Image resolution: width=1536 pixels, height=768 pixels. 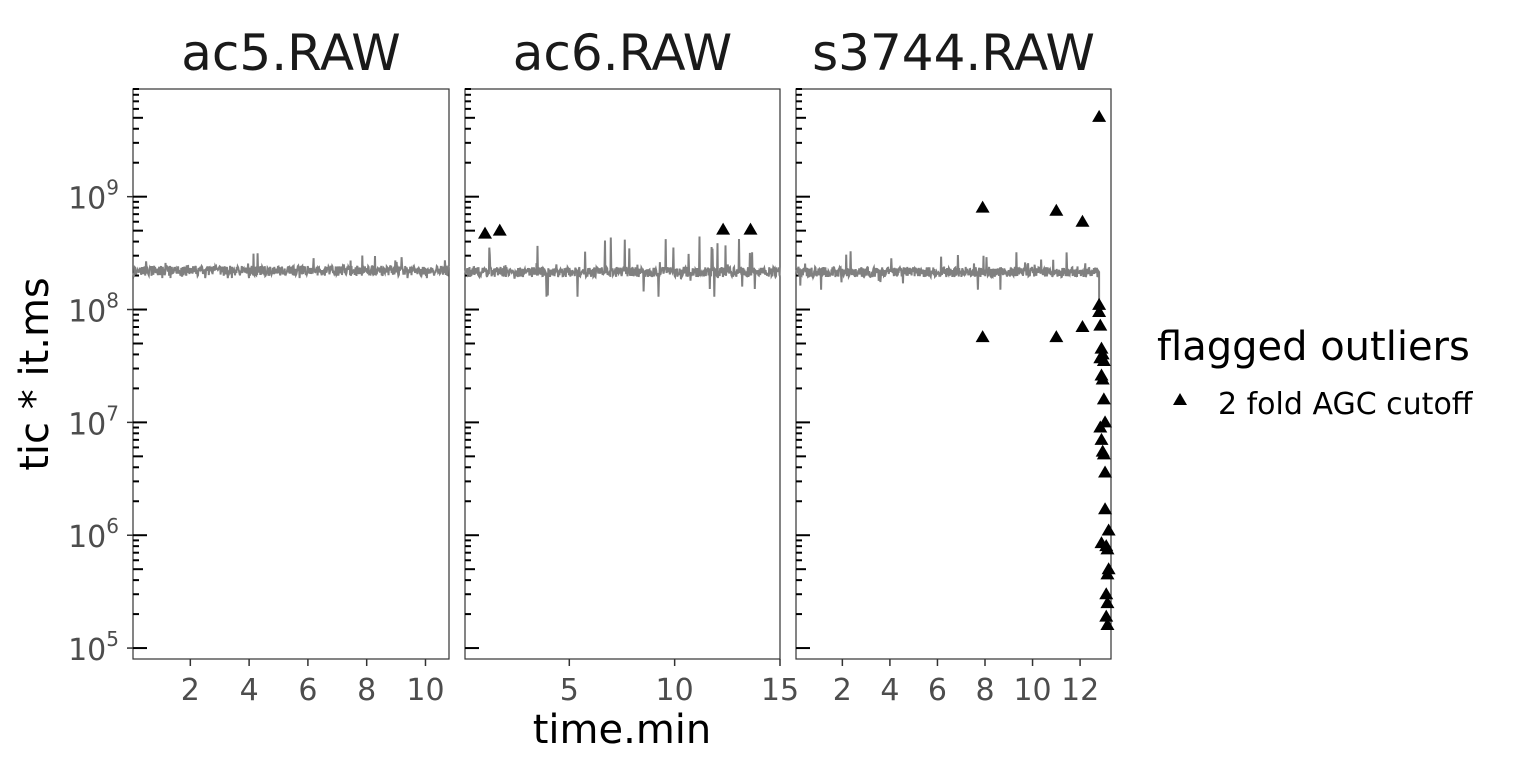 I want to click on y-tick-label: 10⁵, so click(x=93, y=647).